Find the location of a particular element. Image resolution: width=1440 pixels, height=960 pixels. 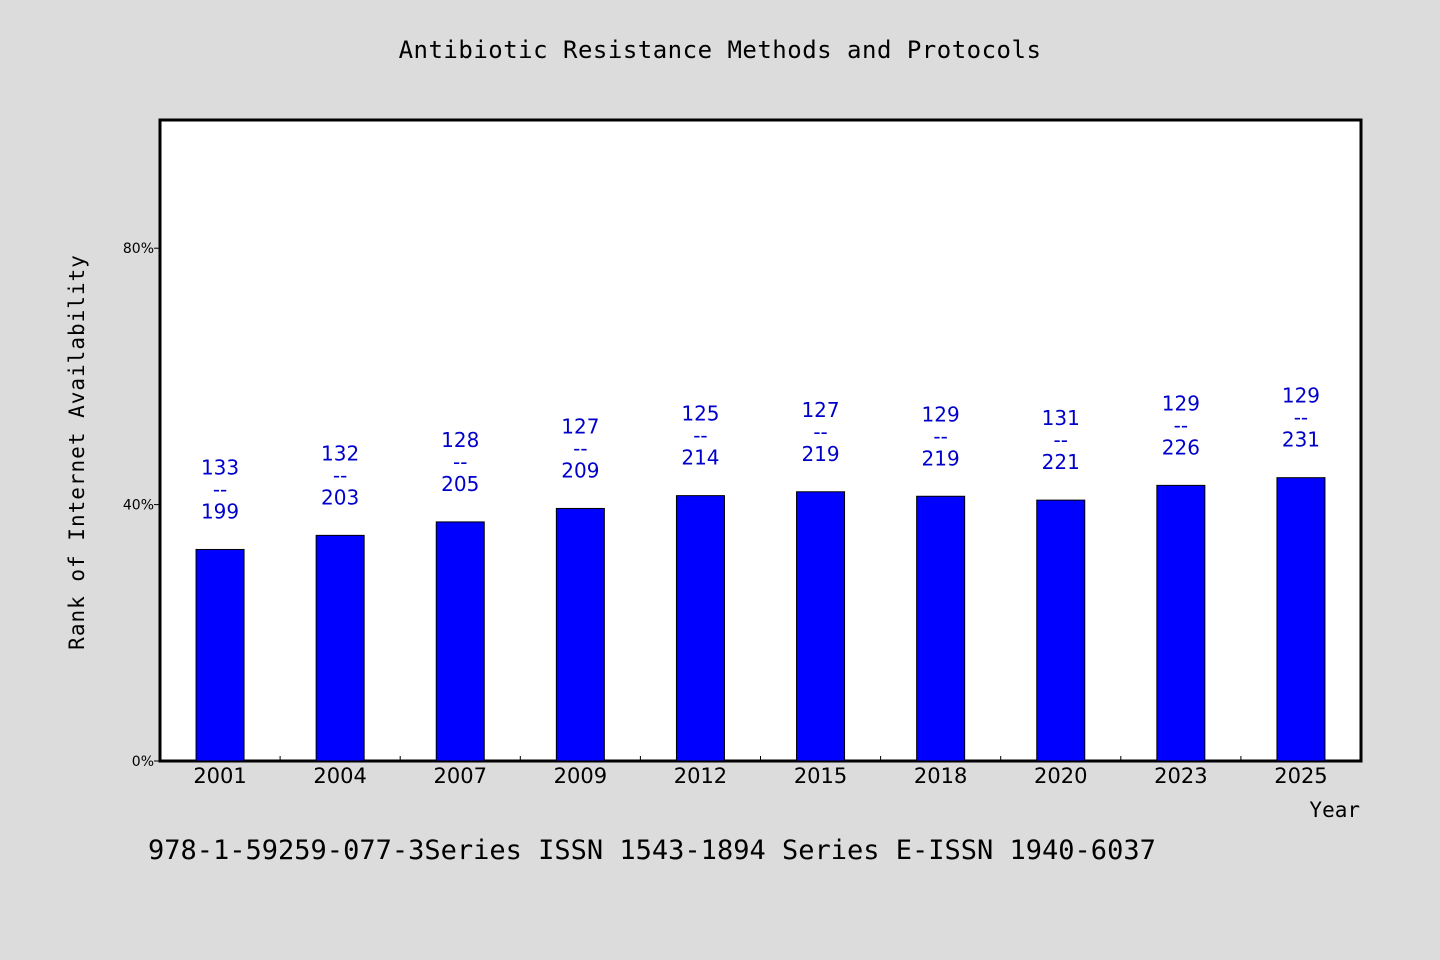

bar-label-bottom-2018: 219 is located at coordinates (941, 458).